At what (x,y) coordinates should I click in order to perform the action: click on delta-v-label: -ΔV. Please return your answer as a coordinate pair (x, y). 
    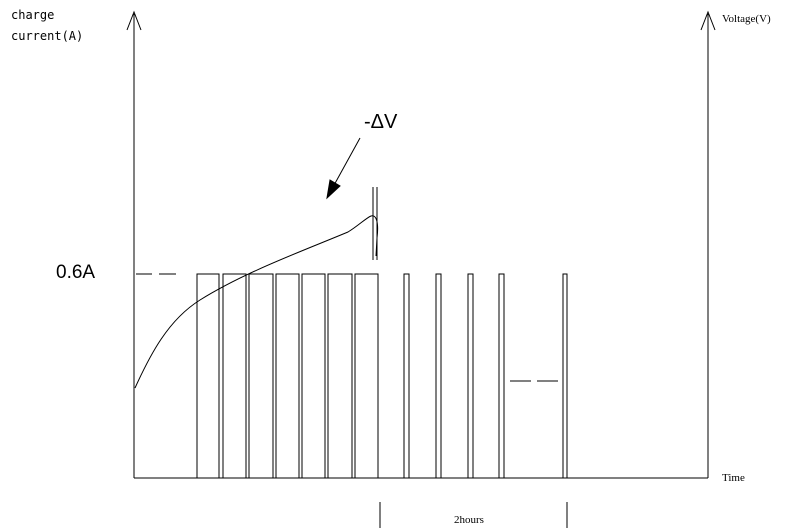
    Looking at the image, I should click on (381, 122).